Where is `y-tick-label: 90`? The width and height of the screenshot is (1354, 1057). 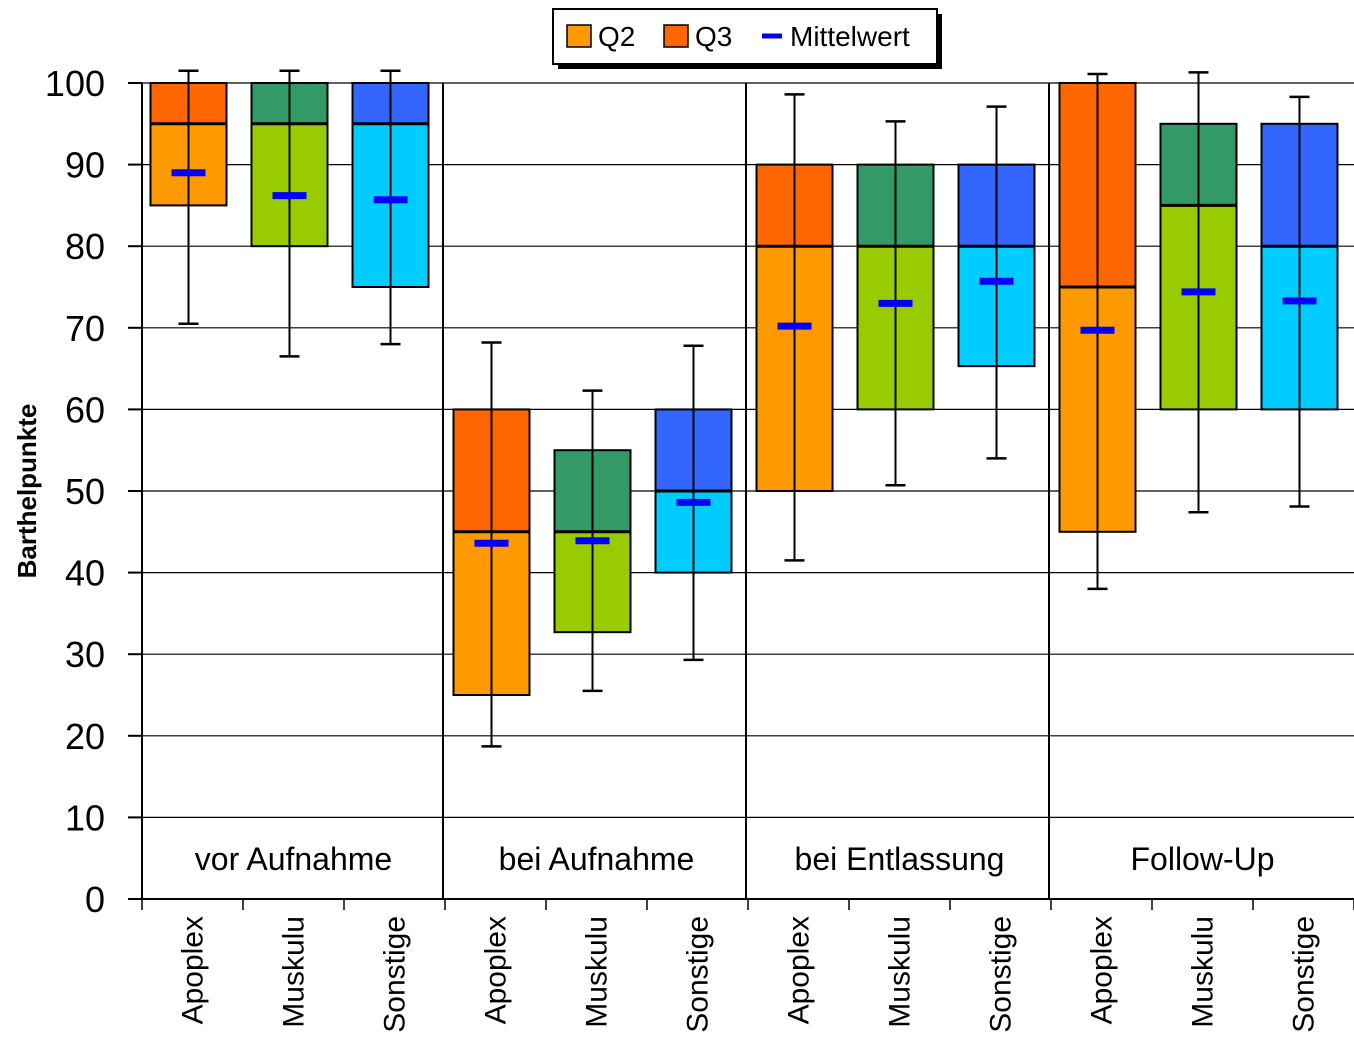 y-tick-label: 90 is located at coordinates (85, 165).